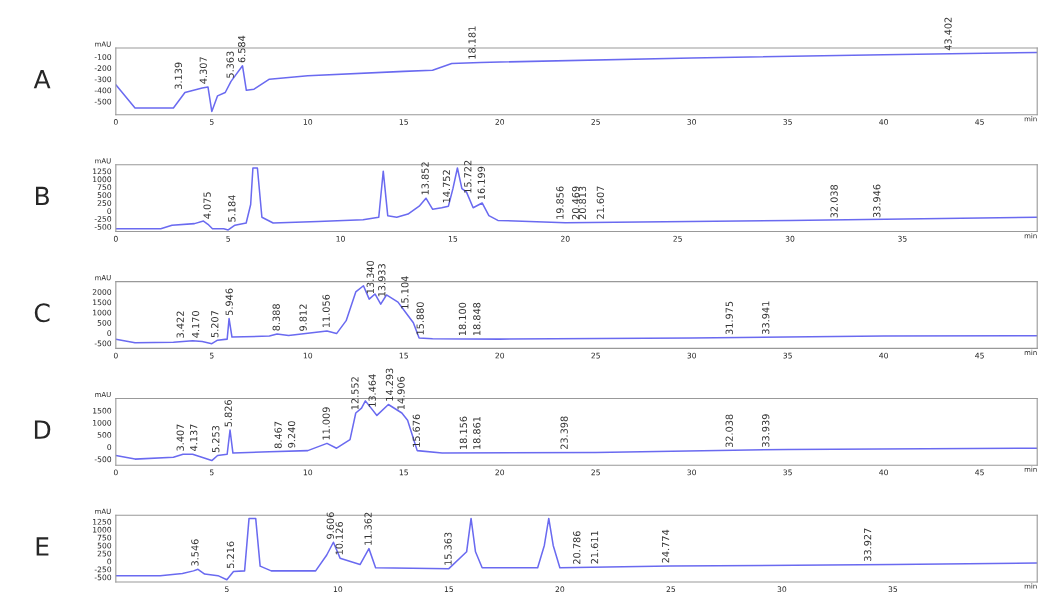  I want to click on annotation: 18.100, so click(462, 319).